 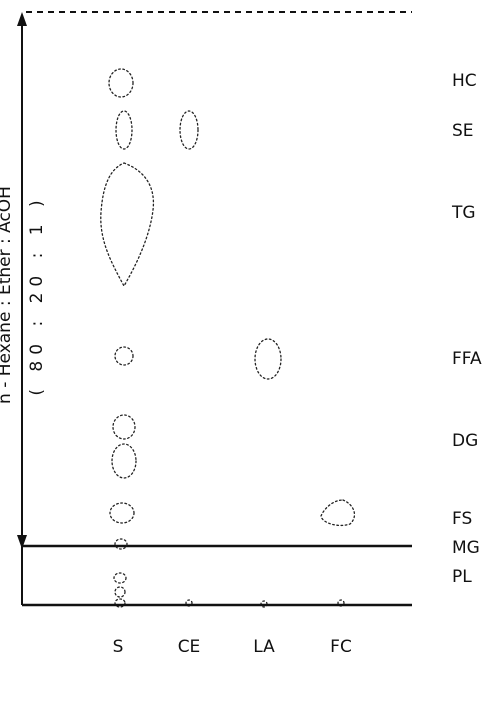 I want to click on band-label-hc: HC, so click(x=464, y=81).